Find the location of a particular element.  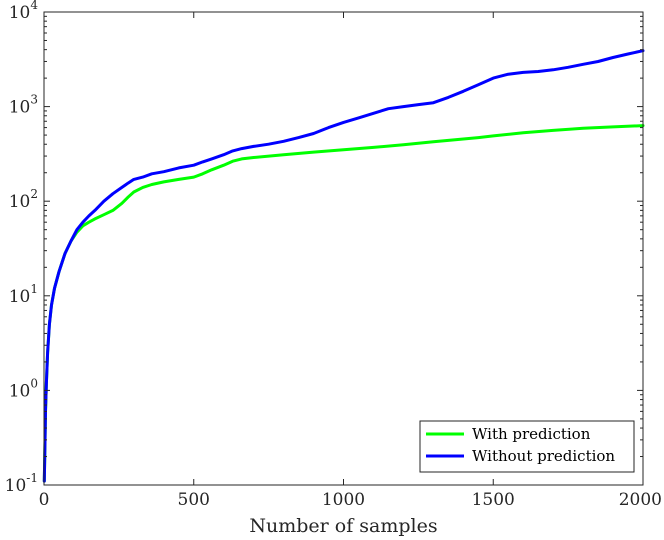

legend-label-with-prediction: With prediction is located at coordinates (531, 434).